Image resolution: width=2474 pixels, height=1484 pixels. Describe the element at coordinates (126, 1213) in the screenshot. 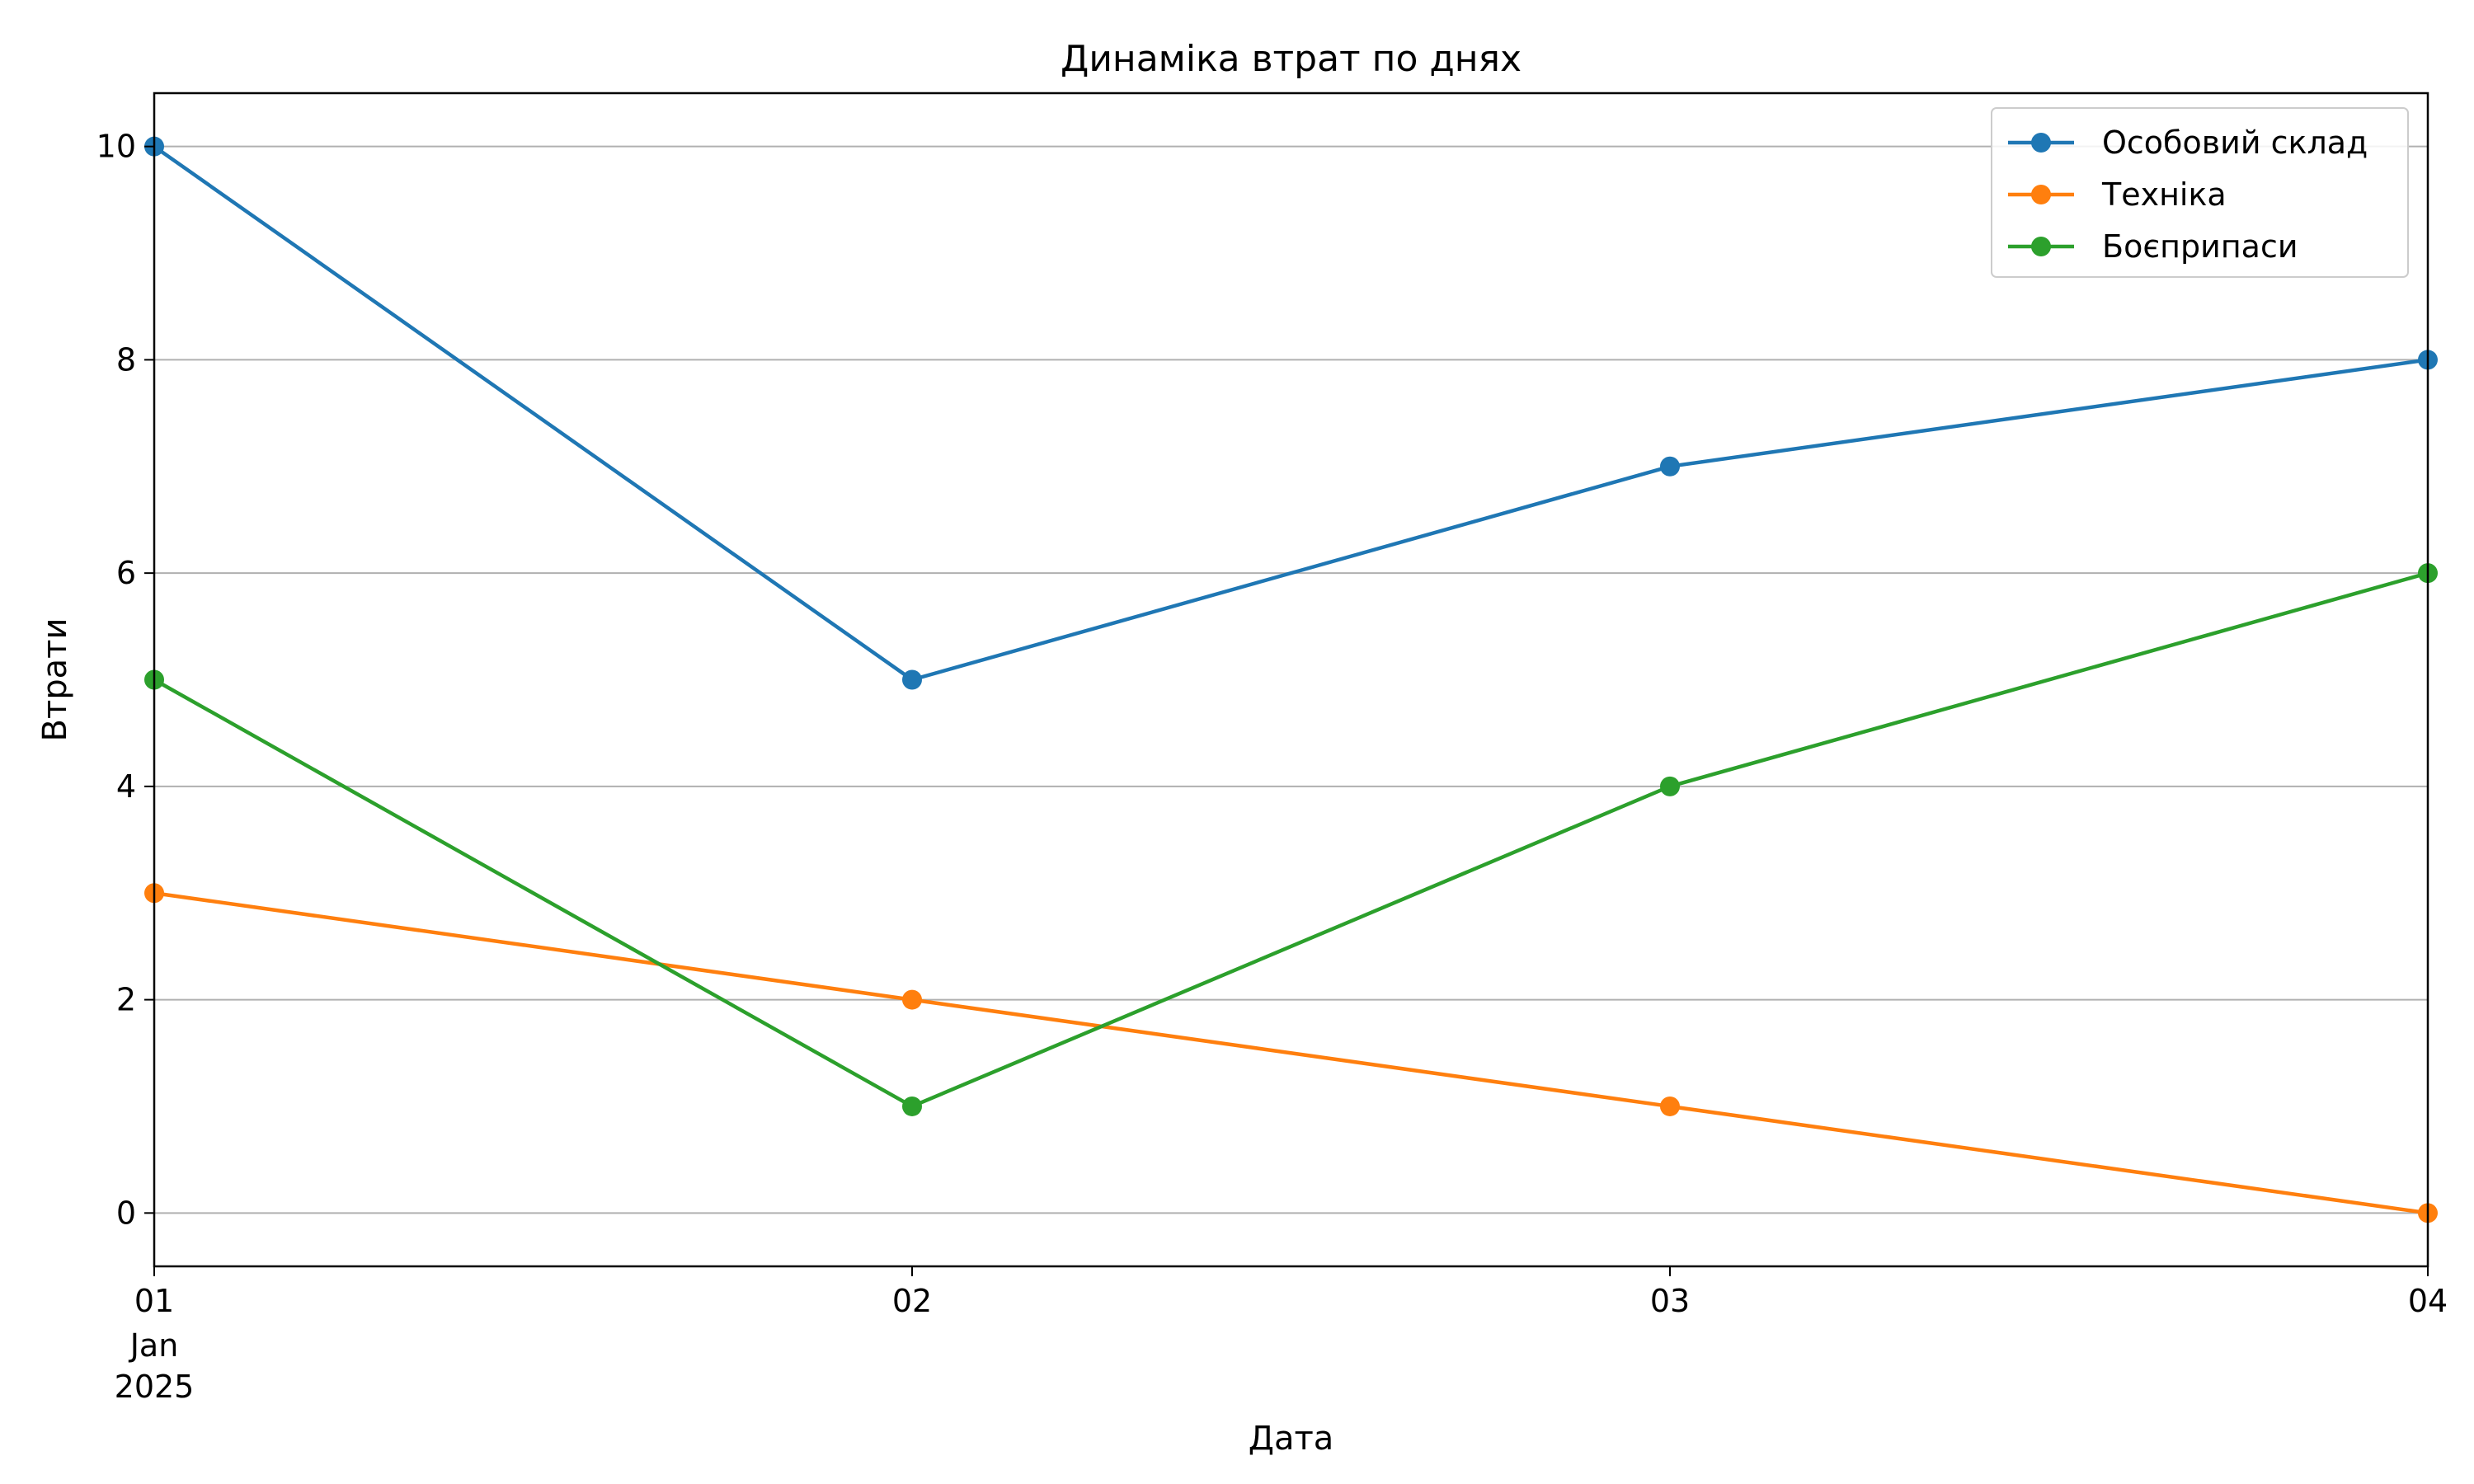

I see `y-tick-label: 0` at that location.